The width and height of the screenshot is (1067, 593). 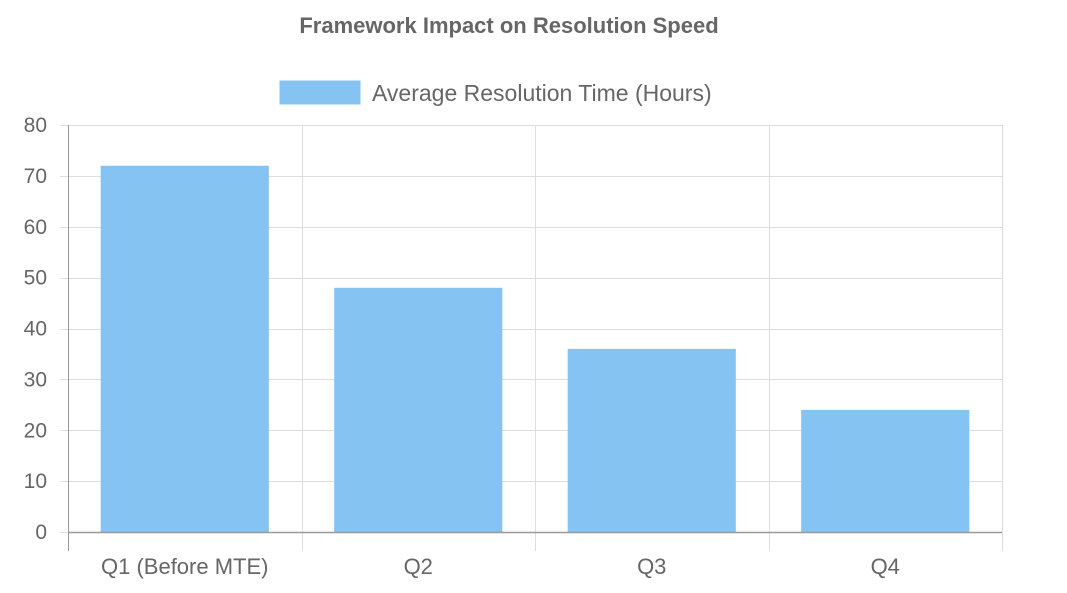 What do you see at coordinates (320, 92) in the screenshot?
I see `legend-swatch` at bounding box center [320, 92].